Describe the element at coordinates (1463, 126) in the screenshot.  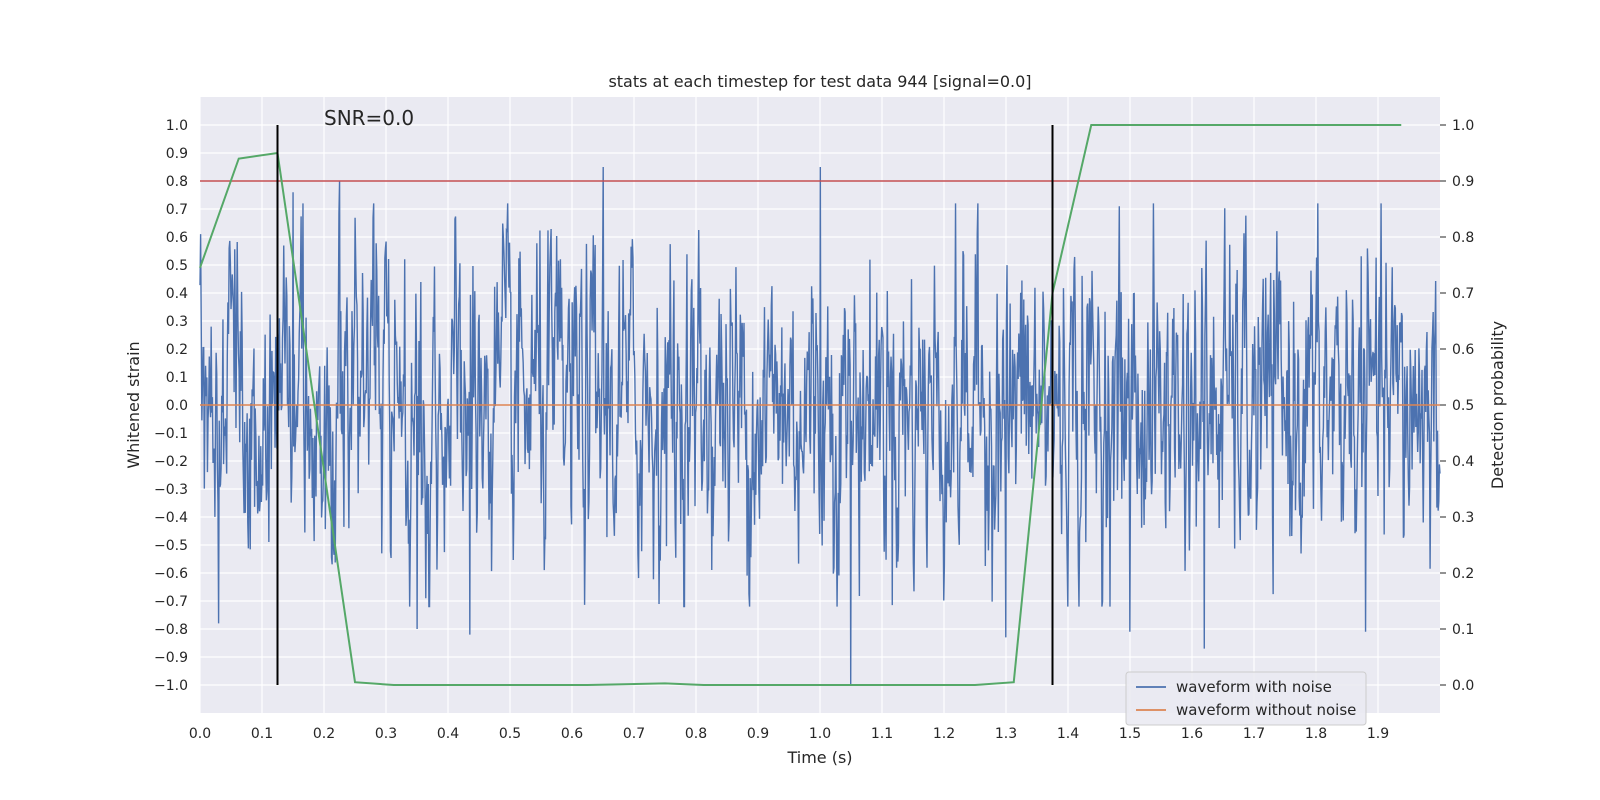
I see `y2-tick-label: 1.0` at that location.